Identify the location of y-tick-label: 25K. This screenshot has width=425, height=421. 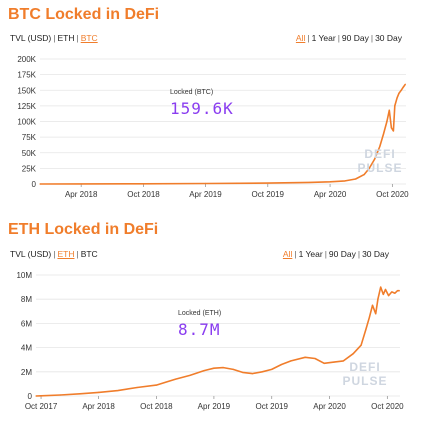
(29, 168).